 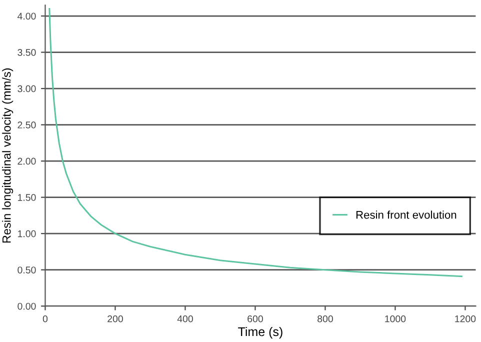 What do you see at coordinates (325, 318) in the screenshot?
I see `x-tick-label: 800` at bounding box center [325, 318].